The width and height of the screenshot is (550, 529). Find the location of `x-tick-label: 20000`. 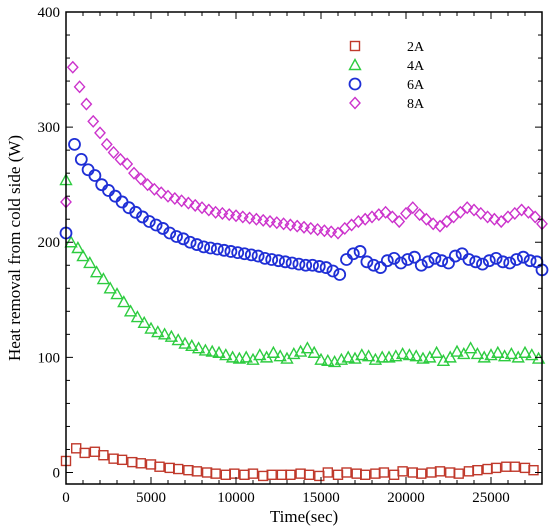

x-tick-label: 20000 is located at coordinates (406, 498).